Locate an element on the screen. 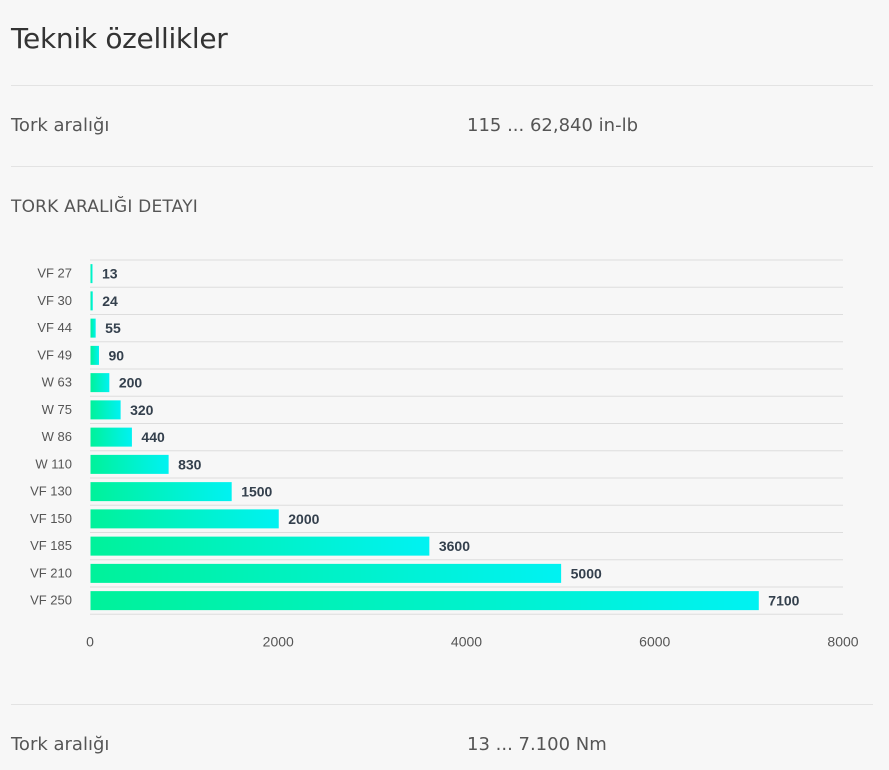 This screenshot has height=770, width=889. data-label: 3600 is located at coordinates (454, 546).